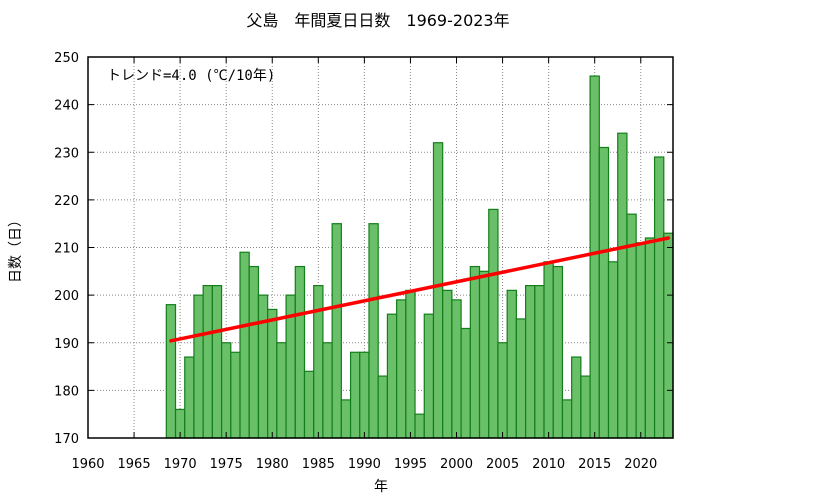 Image resolution: width=833 pixels, height=498 pixels. What do you see at coordinates (502, 464) in the screenshot?
I see `x-tick-label: 2005` at bounding box center [502, 464].